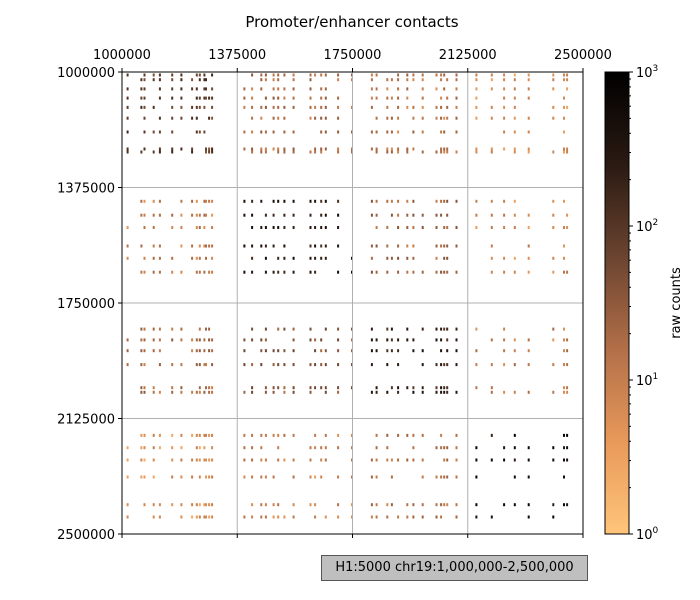 The height and width of the screenshot is (600, 700). I want to click on chart-title: Promoter/enhancer contacts, so click(351, 22).